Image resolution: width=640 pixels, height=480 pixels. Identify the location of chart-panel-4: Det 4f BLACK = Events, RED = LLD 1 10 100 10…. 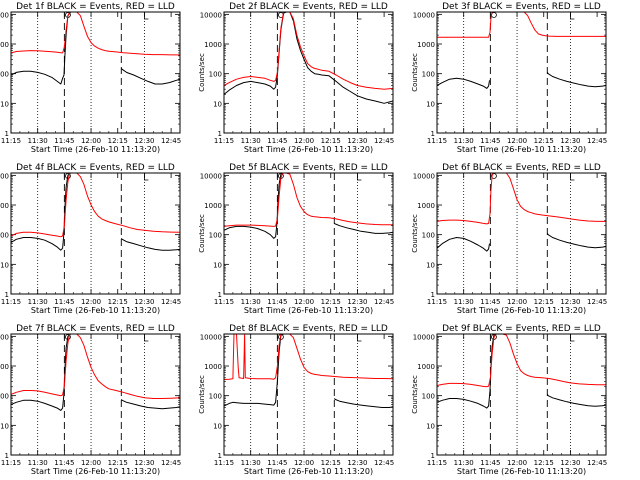
(90, 239).